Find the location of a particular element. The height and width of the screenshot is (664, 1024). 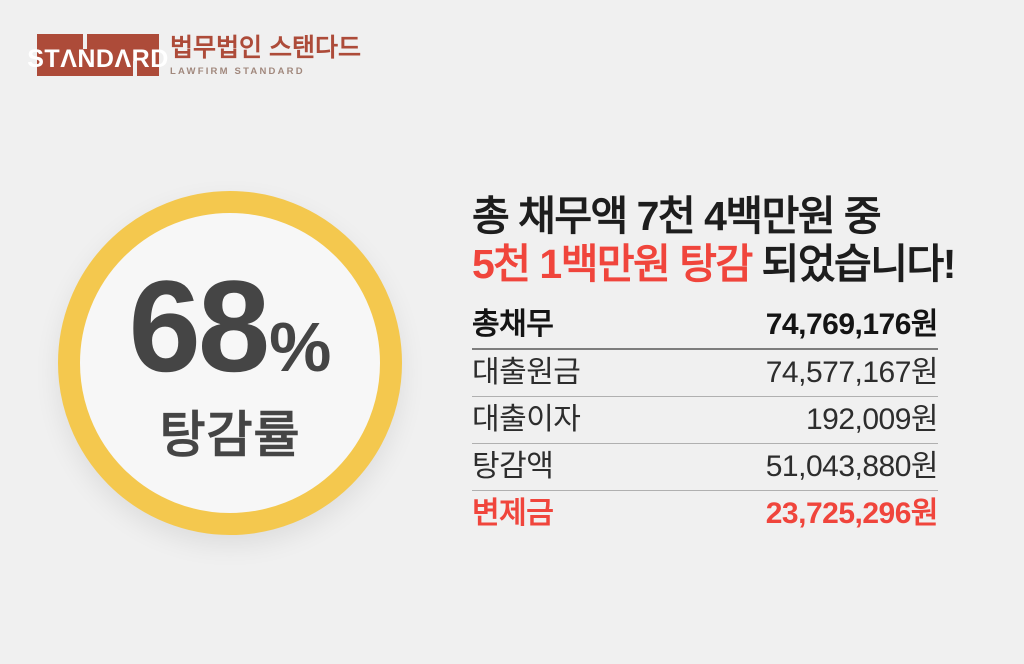

logo-wordmark-box: STΛNDΛRD is located at coordinates (97, 55).